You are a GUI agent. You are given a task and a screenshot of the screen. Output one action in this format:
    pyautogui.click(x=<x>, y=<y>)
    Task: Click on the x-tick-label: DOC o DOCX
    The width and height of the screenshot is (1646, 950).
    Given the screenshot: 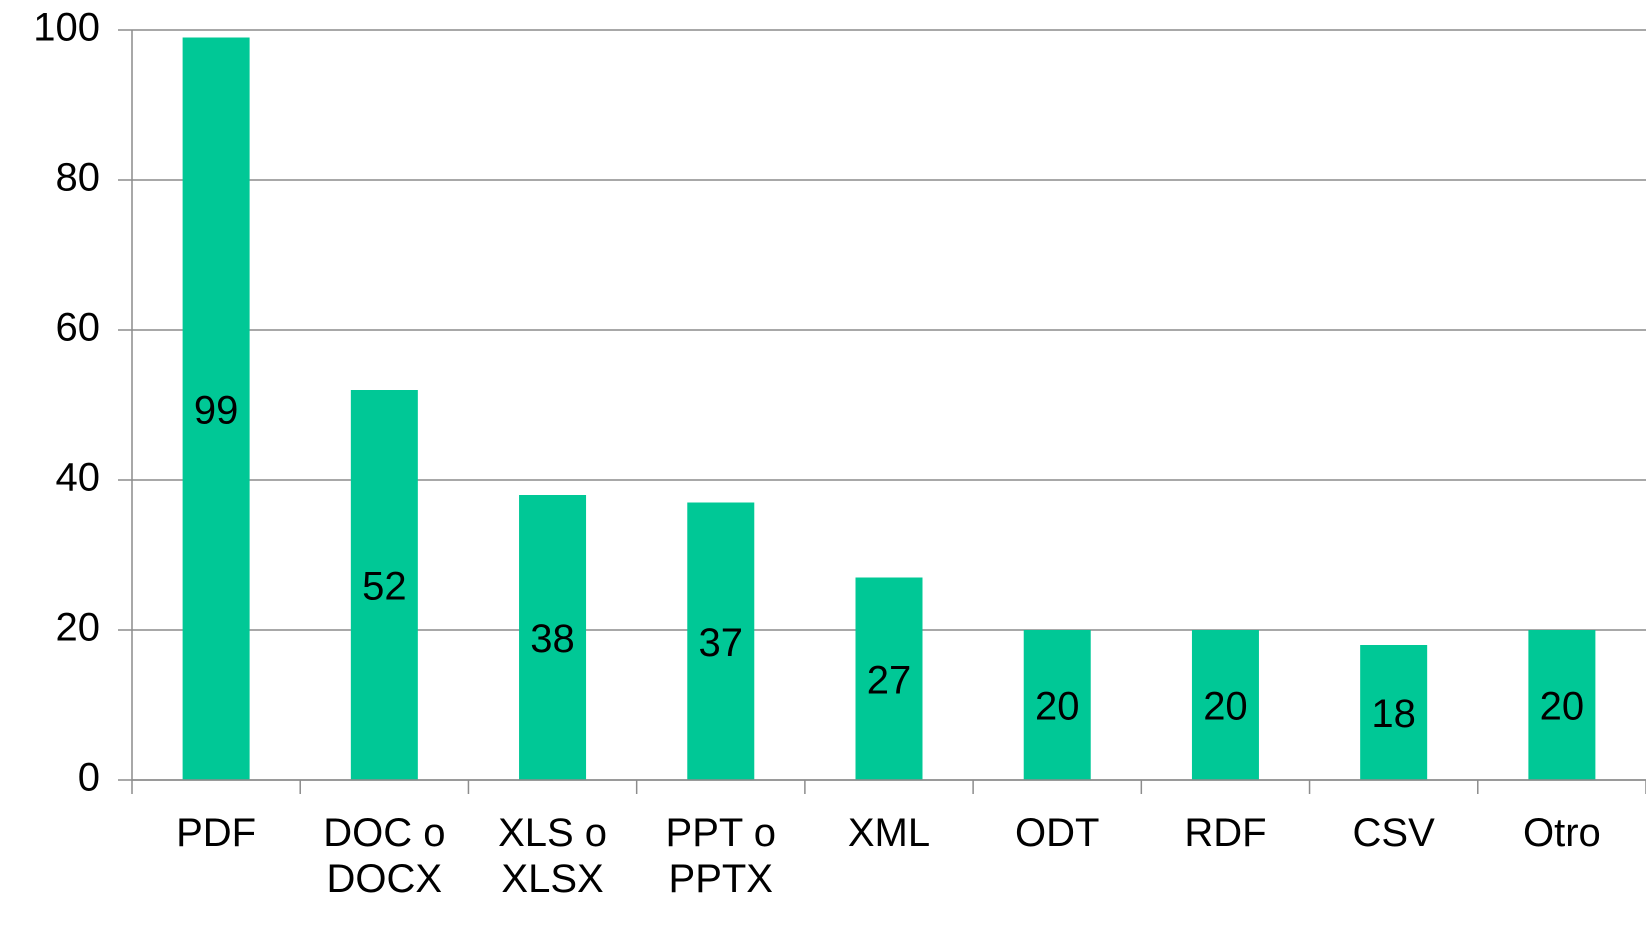 What is the action you would take?
    pyautogui.click(x=384, y=856)
    